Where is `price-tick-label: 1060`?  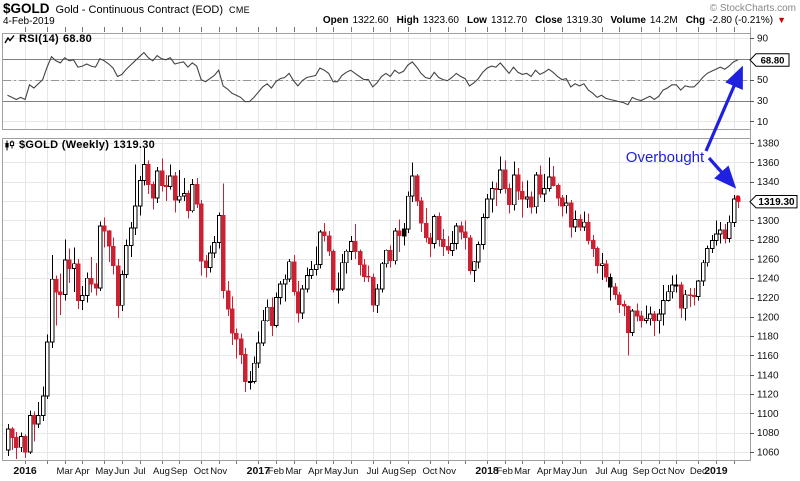 price-tick-label: 1060 is located at coordinates (768, 453).